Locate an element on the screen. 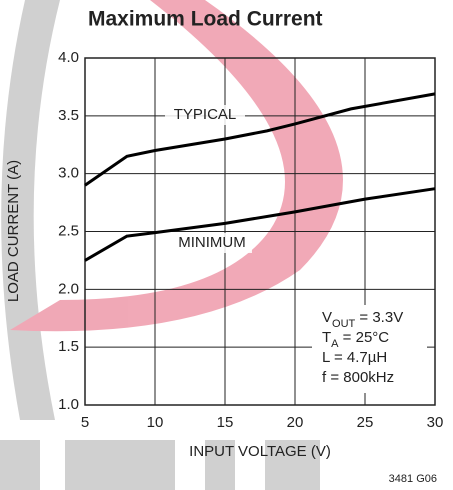 This screenshot has height=490, width=453. condition-text: TA = 25°C is located at coordinates (355, 339).